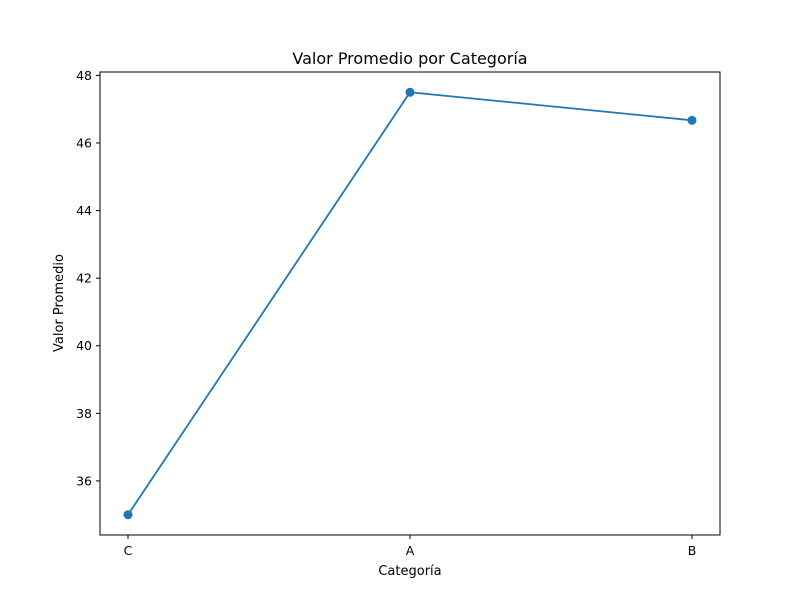 This screenshot has width=800, height=600. Describe the element at coordinates (84, 480) in the screenshot. I see `y-tick-label: 36` at that location.